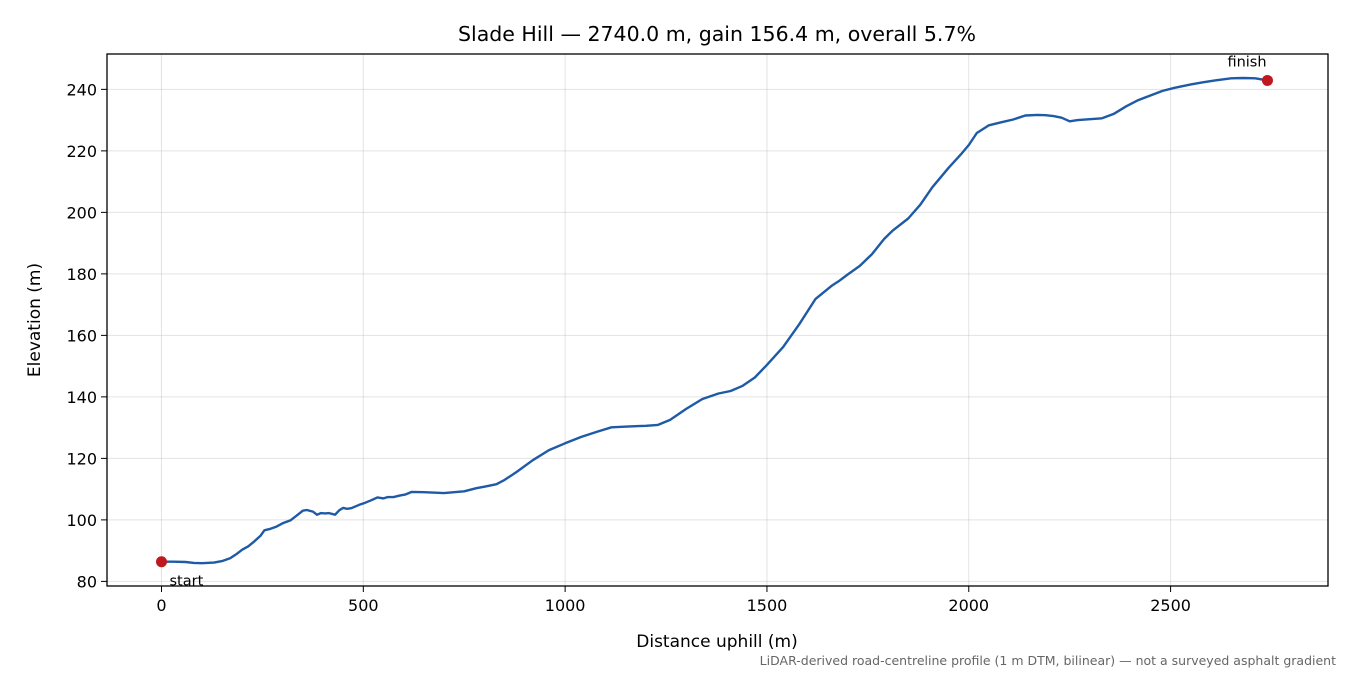 The image size is (1350, 675). I want to click on x-tick-label: 500, so click(363, 605).